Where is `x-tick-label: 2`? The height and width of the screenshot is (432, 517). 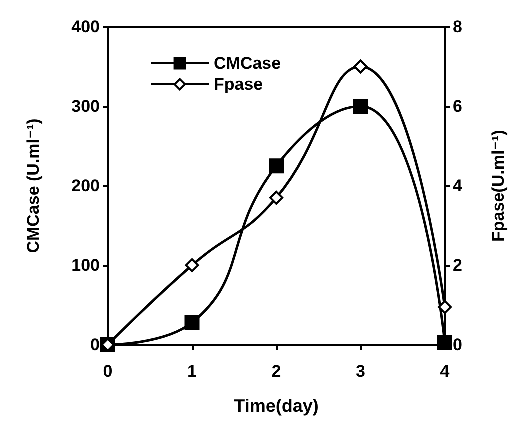
x-tick-label: 2 is located at coordinates (277, 371).